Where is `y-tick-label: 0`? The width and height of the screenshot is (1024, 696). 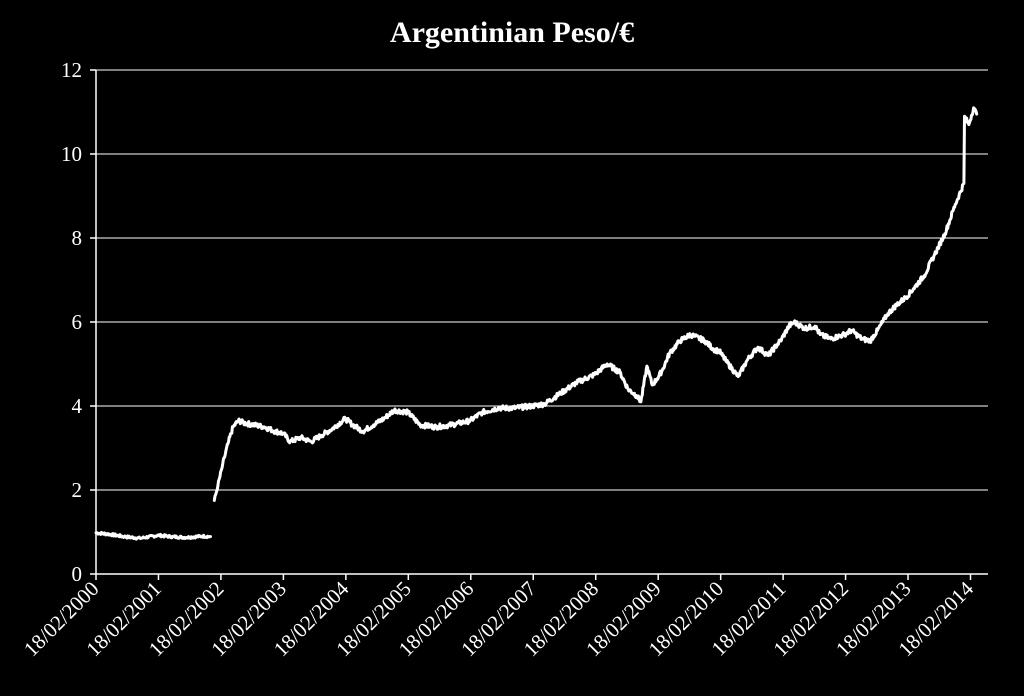 y-tick-label: 0 is located at coordinates (77, 574).